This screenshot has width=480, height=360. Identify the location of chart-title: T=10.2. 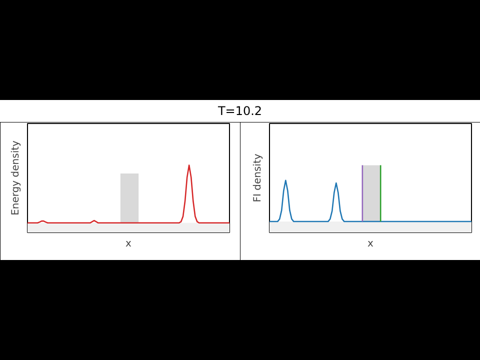
(240, 111).